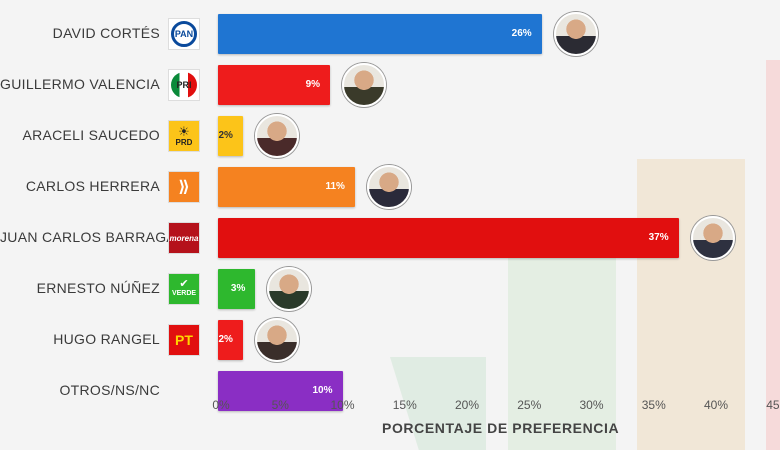 The image size is (780, 450). What do you see at coordinates (184, 293) in the screenshot?
I see `verde-text: VERDE` at bounding box center [184, 293].